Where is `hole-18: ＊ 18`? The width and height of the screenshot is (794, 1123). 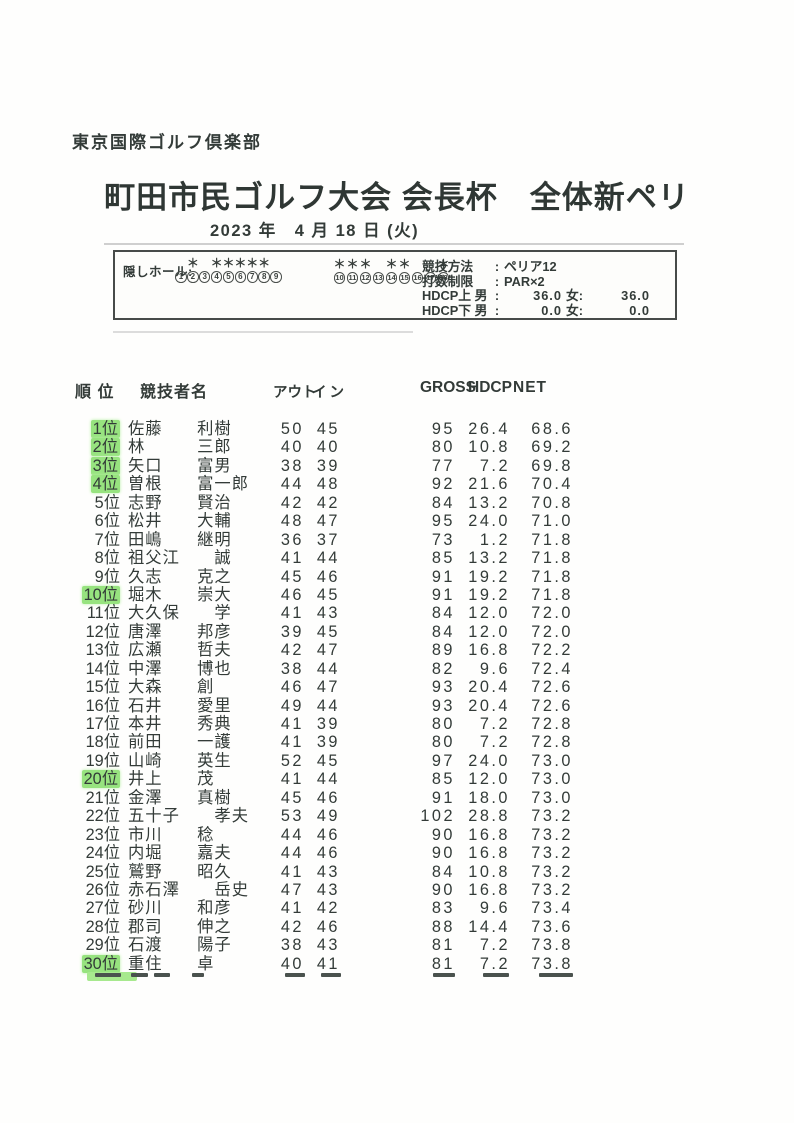
hole-18: ＊ 18 is located at coordinates (443, 270).